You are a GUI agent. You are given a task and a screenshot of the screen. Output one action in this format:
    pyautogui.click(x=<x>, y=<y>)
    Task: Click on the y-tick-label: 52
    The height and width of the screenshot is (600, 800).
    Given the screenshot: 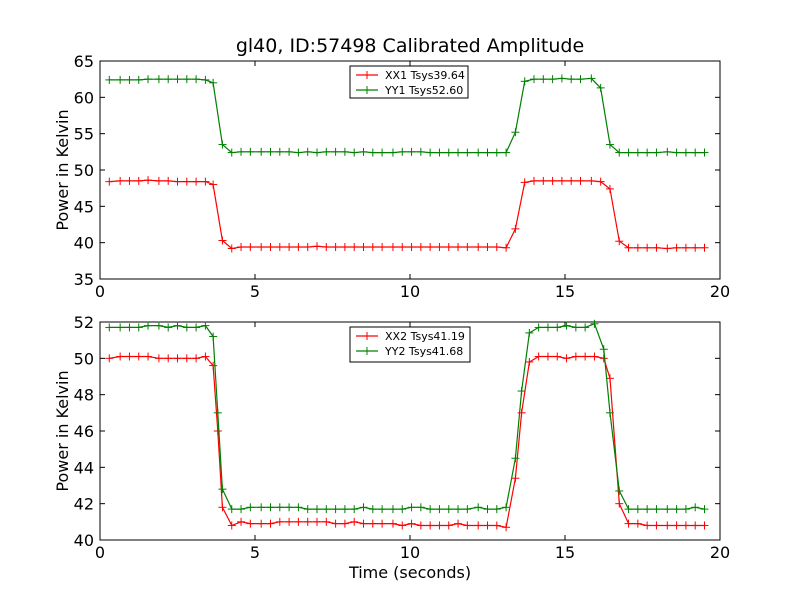 What is the action you would take?
    pyautogui.click(x=84, y=322)
    